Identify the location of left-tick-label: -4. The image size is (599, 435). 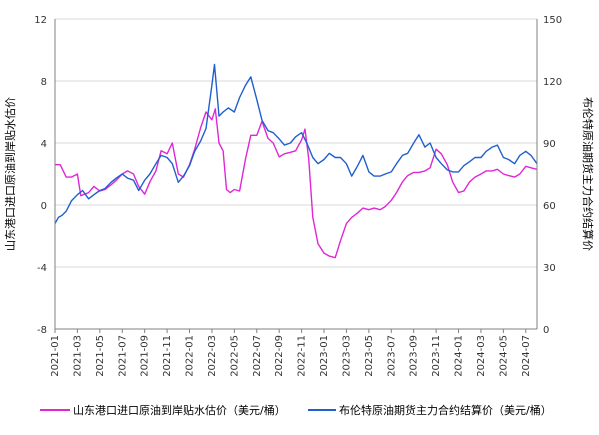
(42, 268).